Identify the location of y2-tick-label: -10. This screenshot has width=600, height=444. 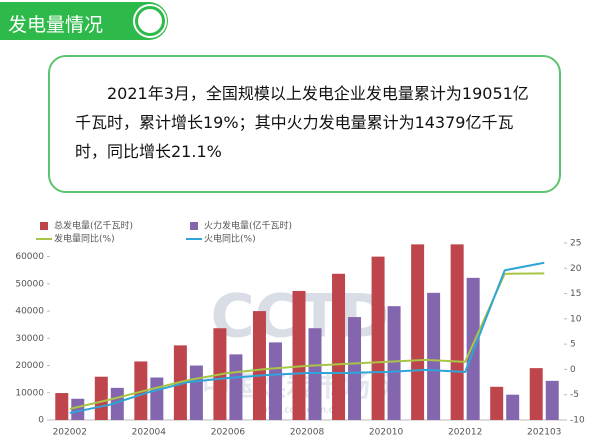
(577, 421).